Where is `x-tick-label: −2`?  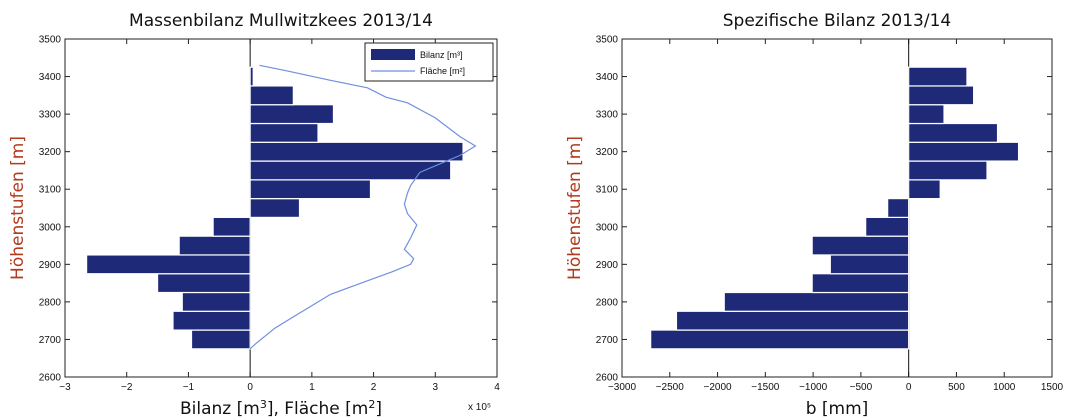 x-tick-label: −2 is located at coordinates (127, 387).